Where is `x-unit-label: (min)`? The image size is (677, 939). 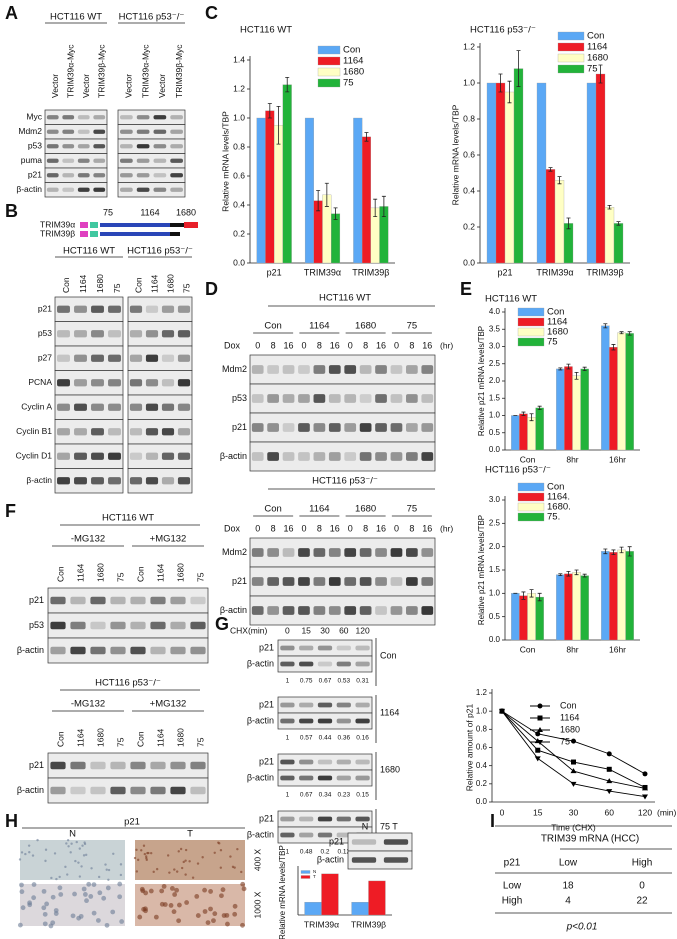 x-unit-label: (min) is located at coordinates (667, 812).